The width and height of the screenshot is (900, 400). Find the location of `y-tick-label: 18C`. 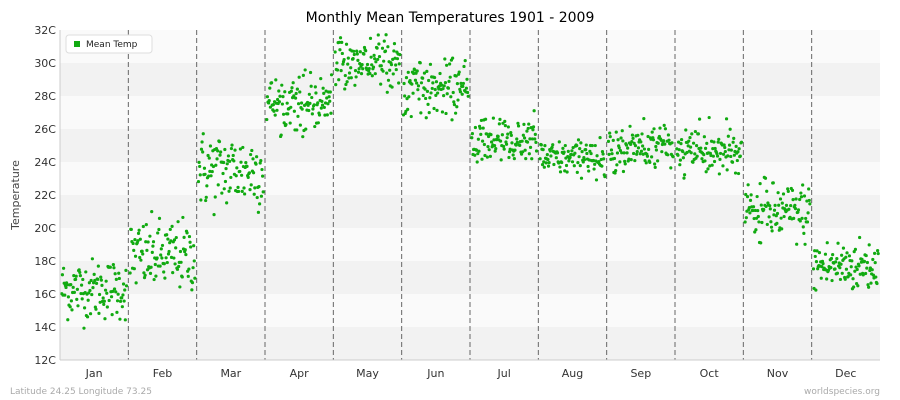

y-tick-label: 18C is located at coordinates (45, 261).